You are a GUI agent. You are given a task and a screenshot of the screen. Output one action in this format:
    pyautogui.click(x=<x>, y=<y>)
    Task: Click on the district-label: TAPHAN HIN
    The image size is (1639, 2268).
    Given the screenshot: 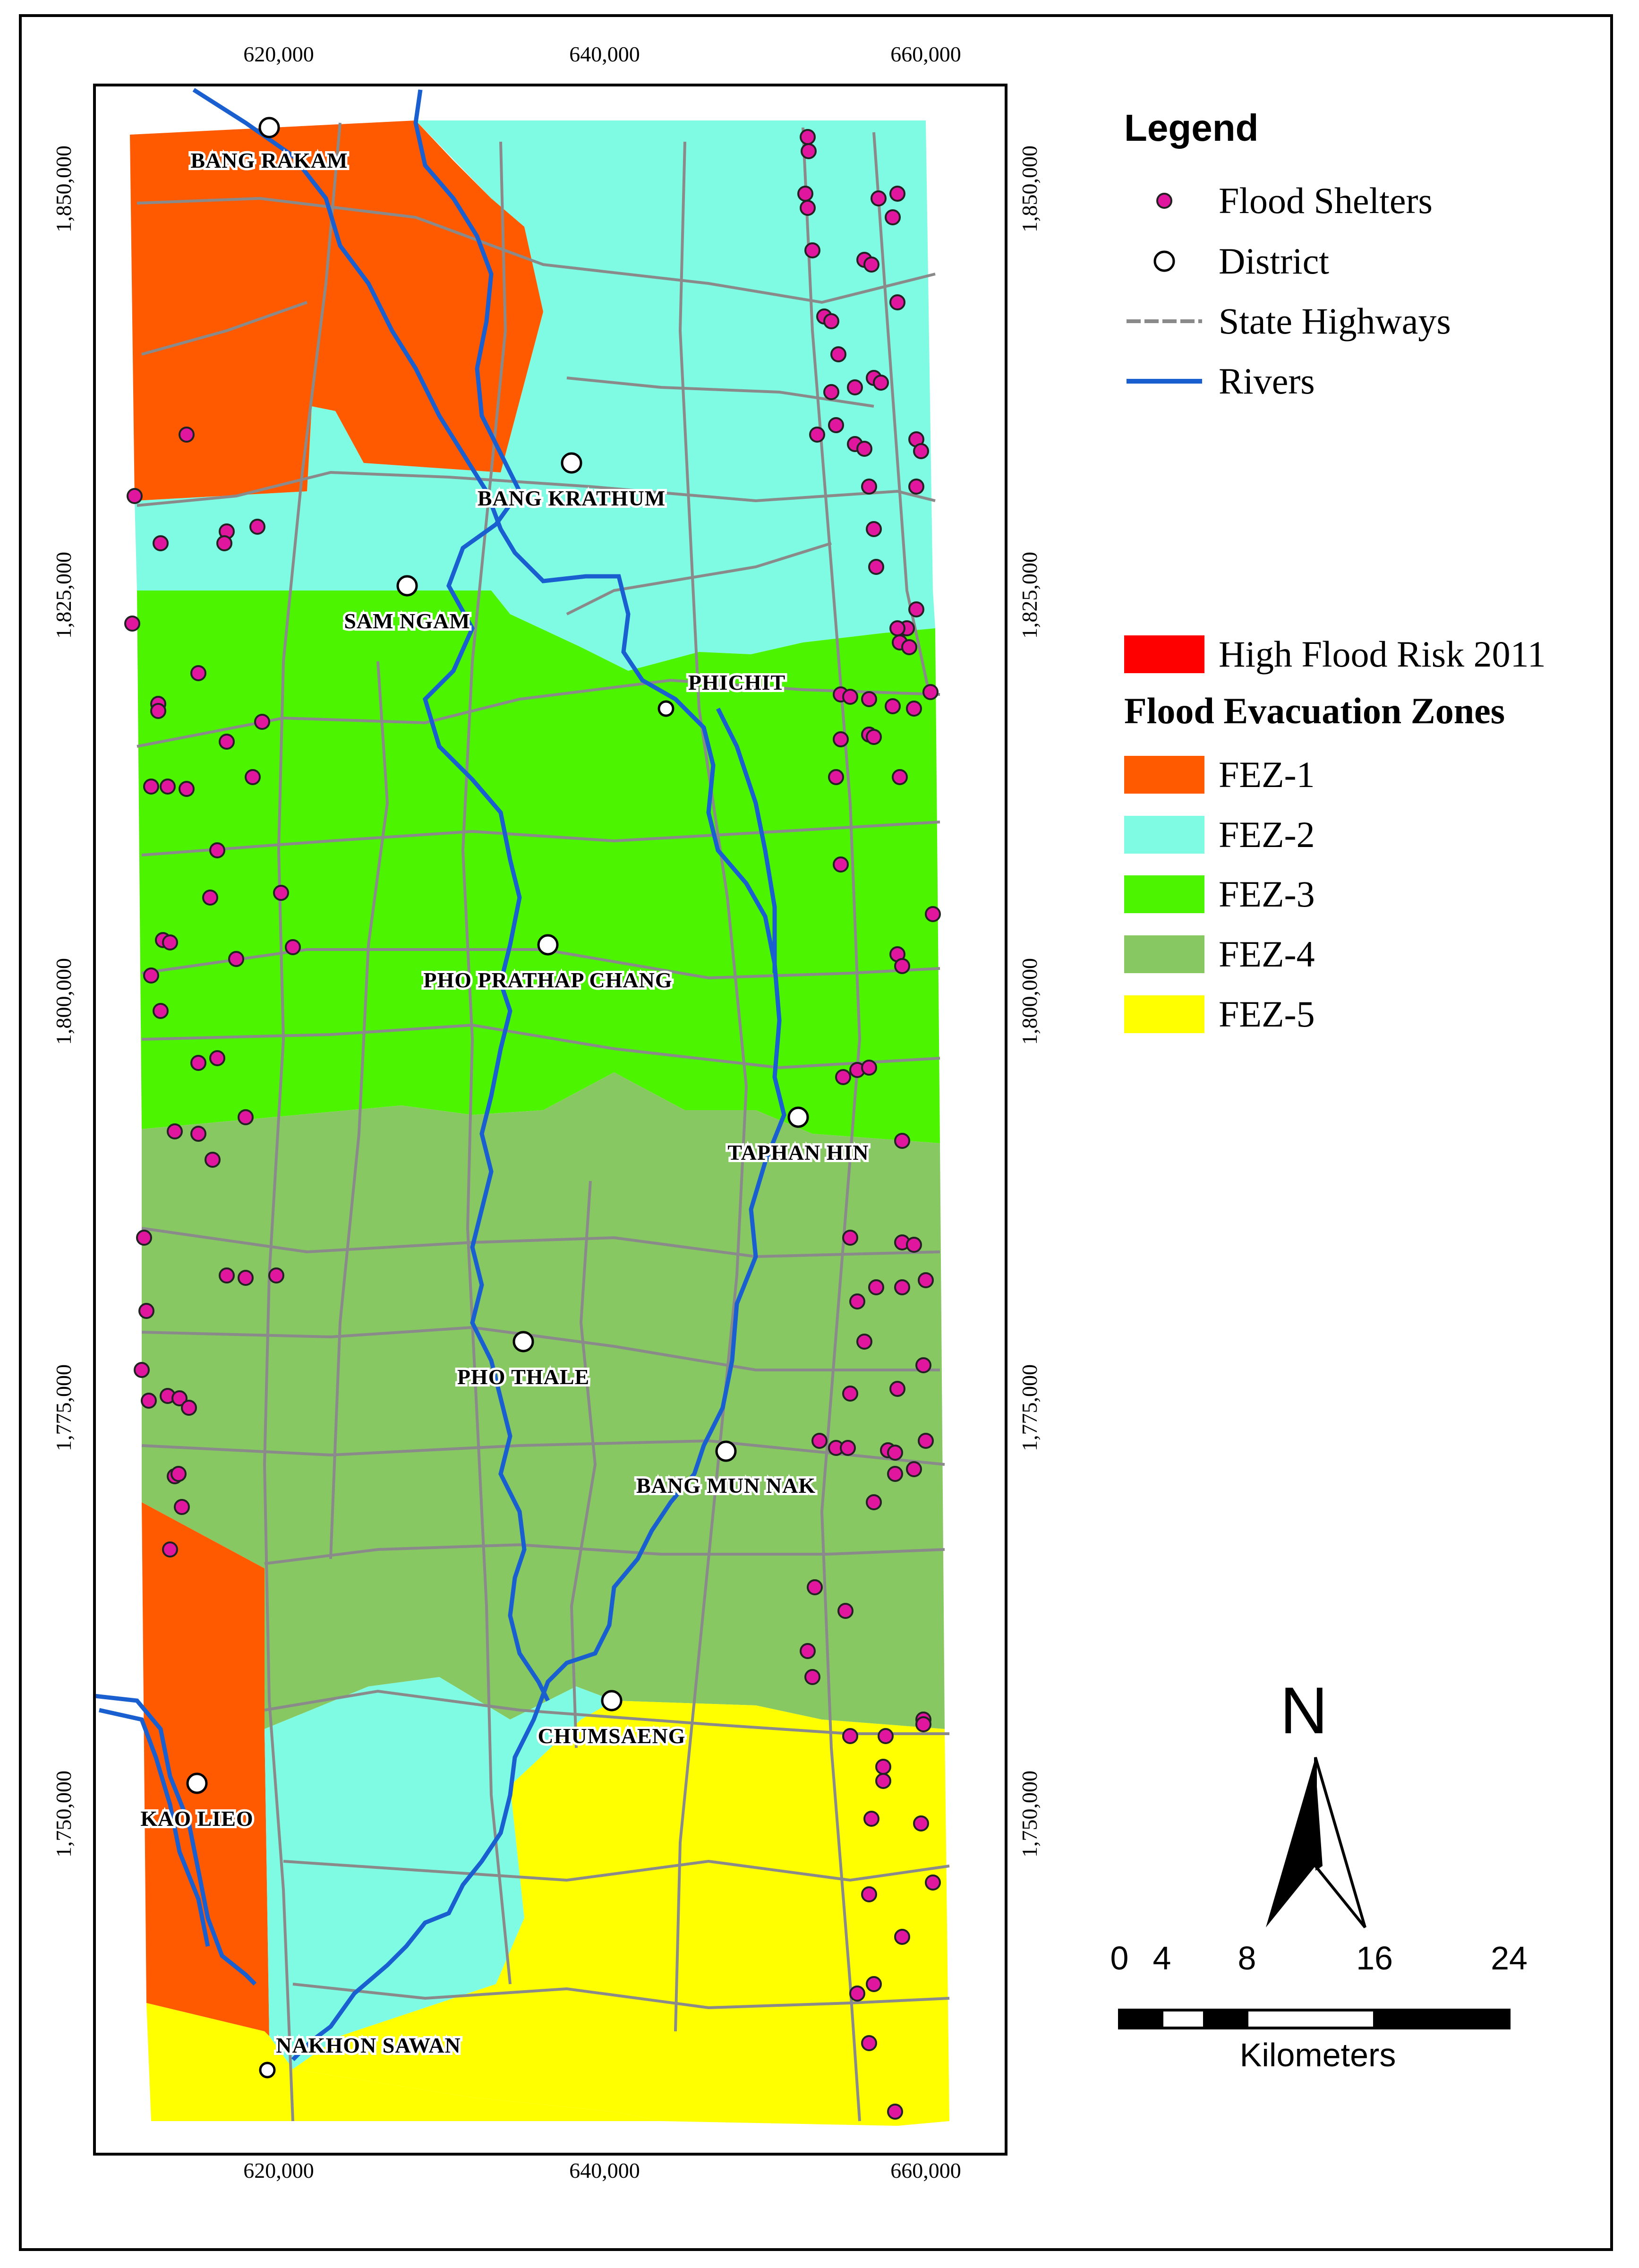 What is the action you would take?
    pyautogui.click(x=798, y=1152)
    